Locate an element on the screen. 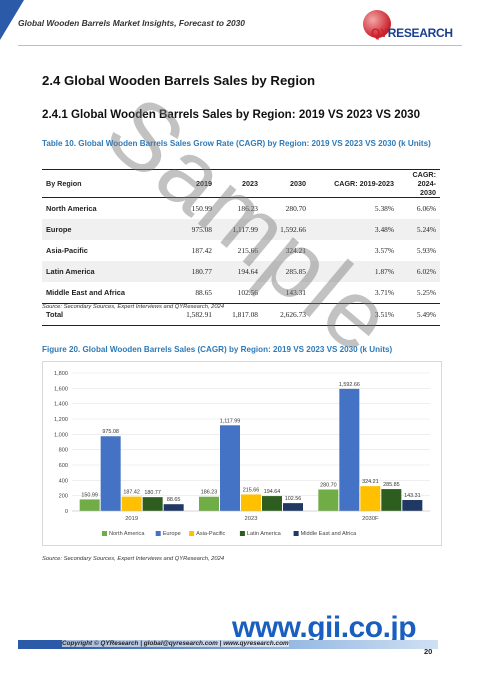  y-tick-label: 1,400 is located at coordinates (61, 405).